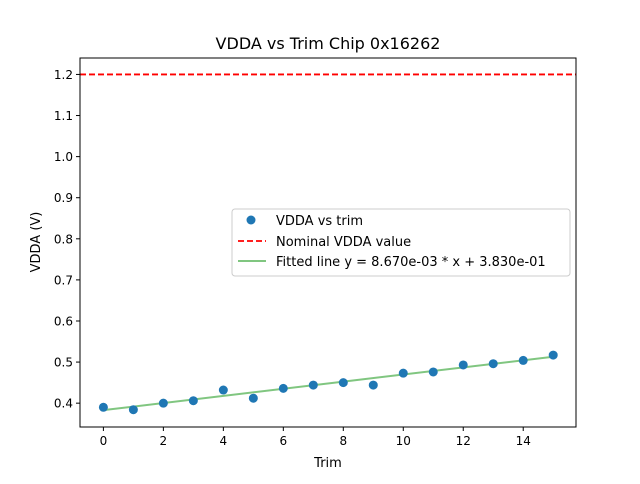  I want to click on chart-title: VDDA vs Trim Chip 0x16262, so click(328, 43).